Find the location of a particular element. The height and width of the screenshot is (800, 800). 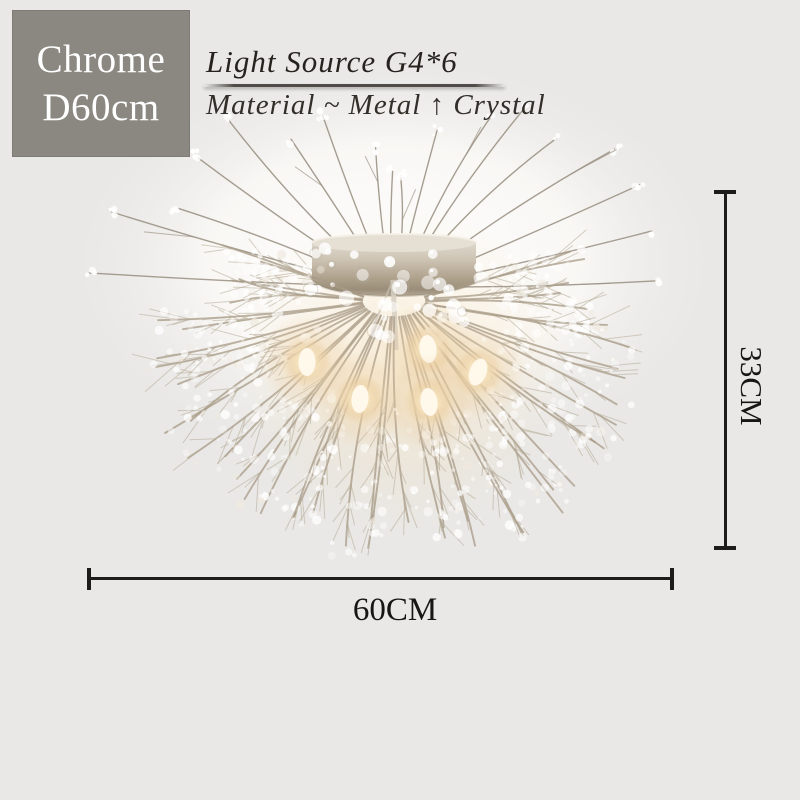

width-dimension-label: 60CM is located at coordinates (395, 610).